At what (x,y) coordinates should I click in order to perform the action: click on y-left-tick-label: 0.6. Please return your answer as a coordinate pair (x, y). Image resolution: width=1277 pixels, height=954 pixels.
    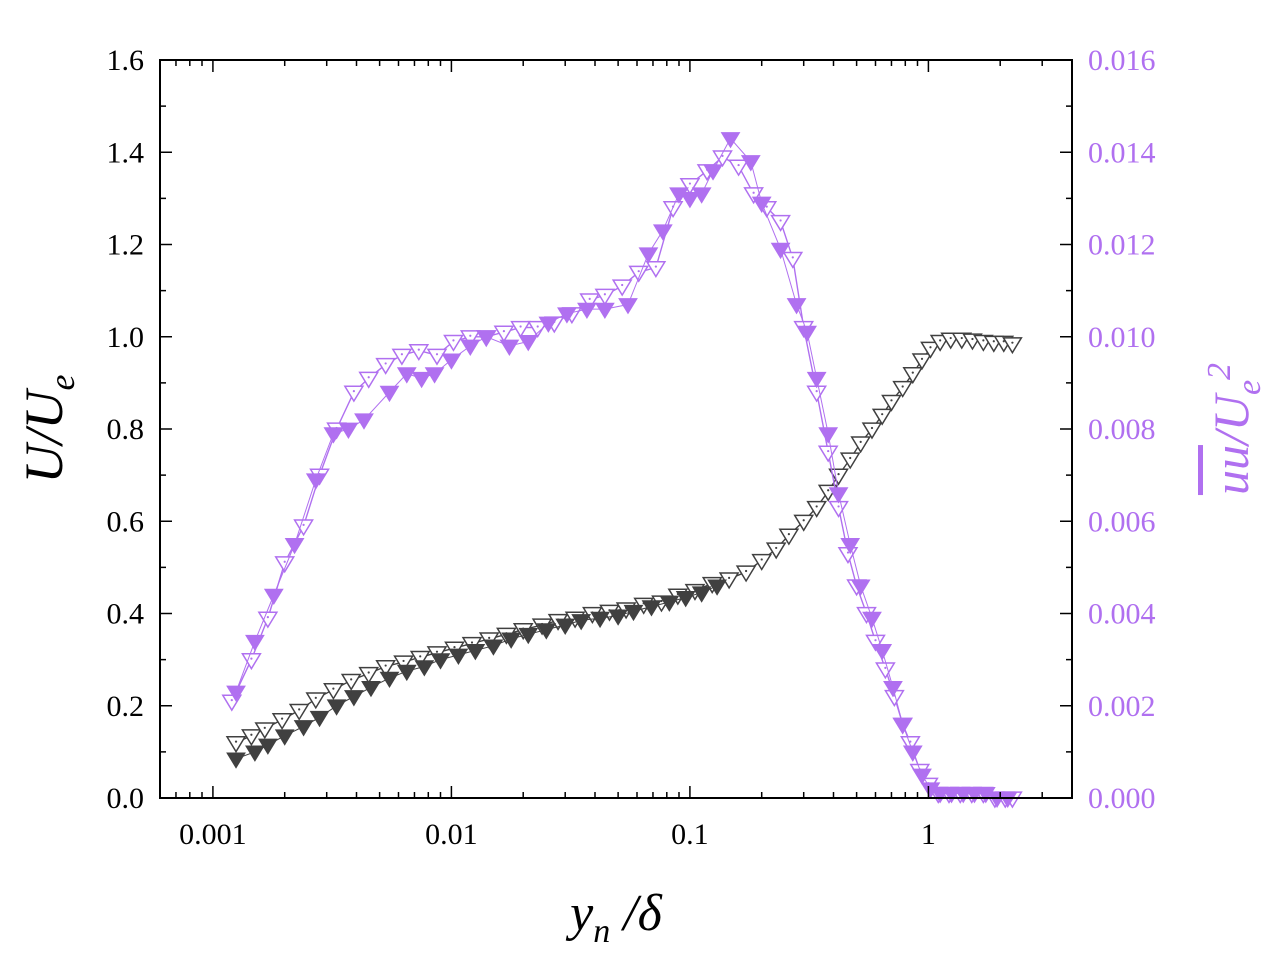
    Looking at the image, I should click on (126, 521).